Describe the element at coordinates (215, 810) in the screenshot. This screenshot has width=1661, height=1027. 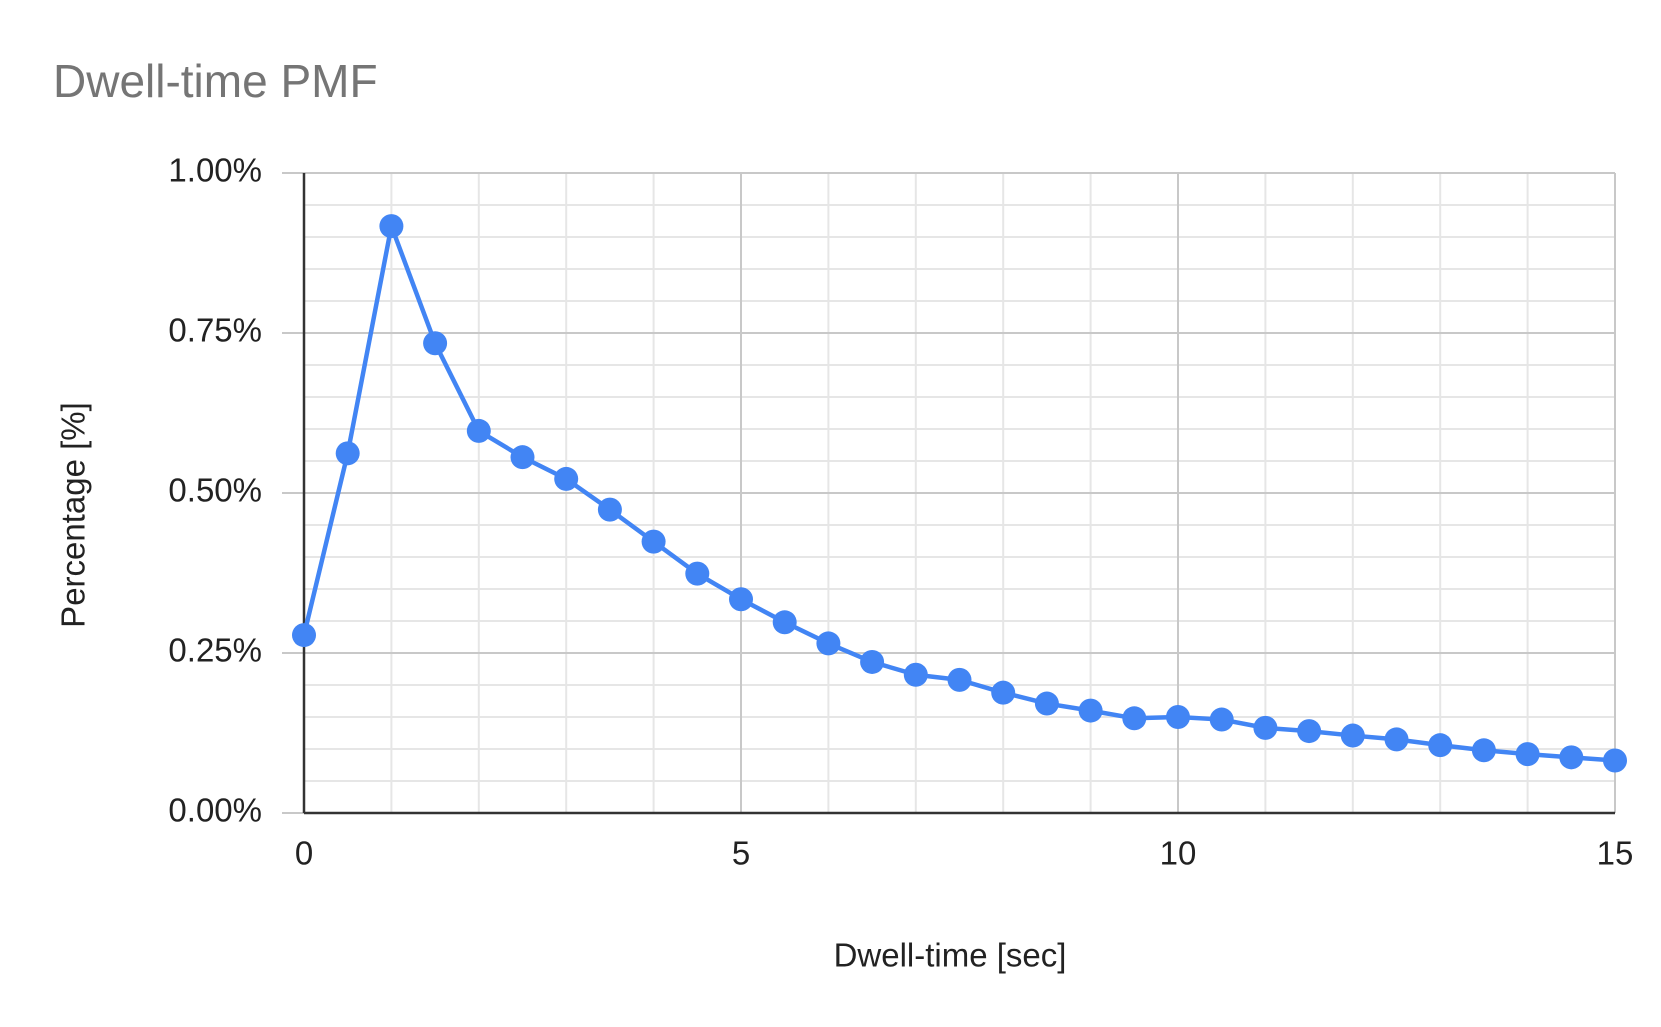
I see `y-tick-label: 0.00%` at that location.